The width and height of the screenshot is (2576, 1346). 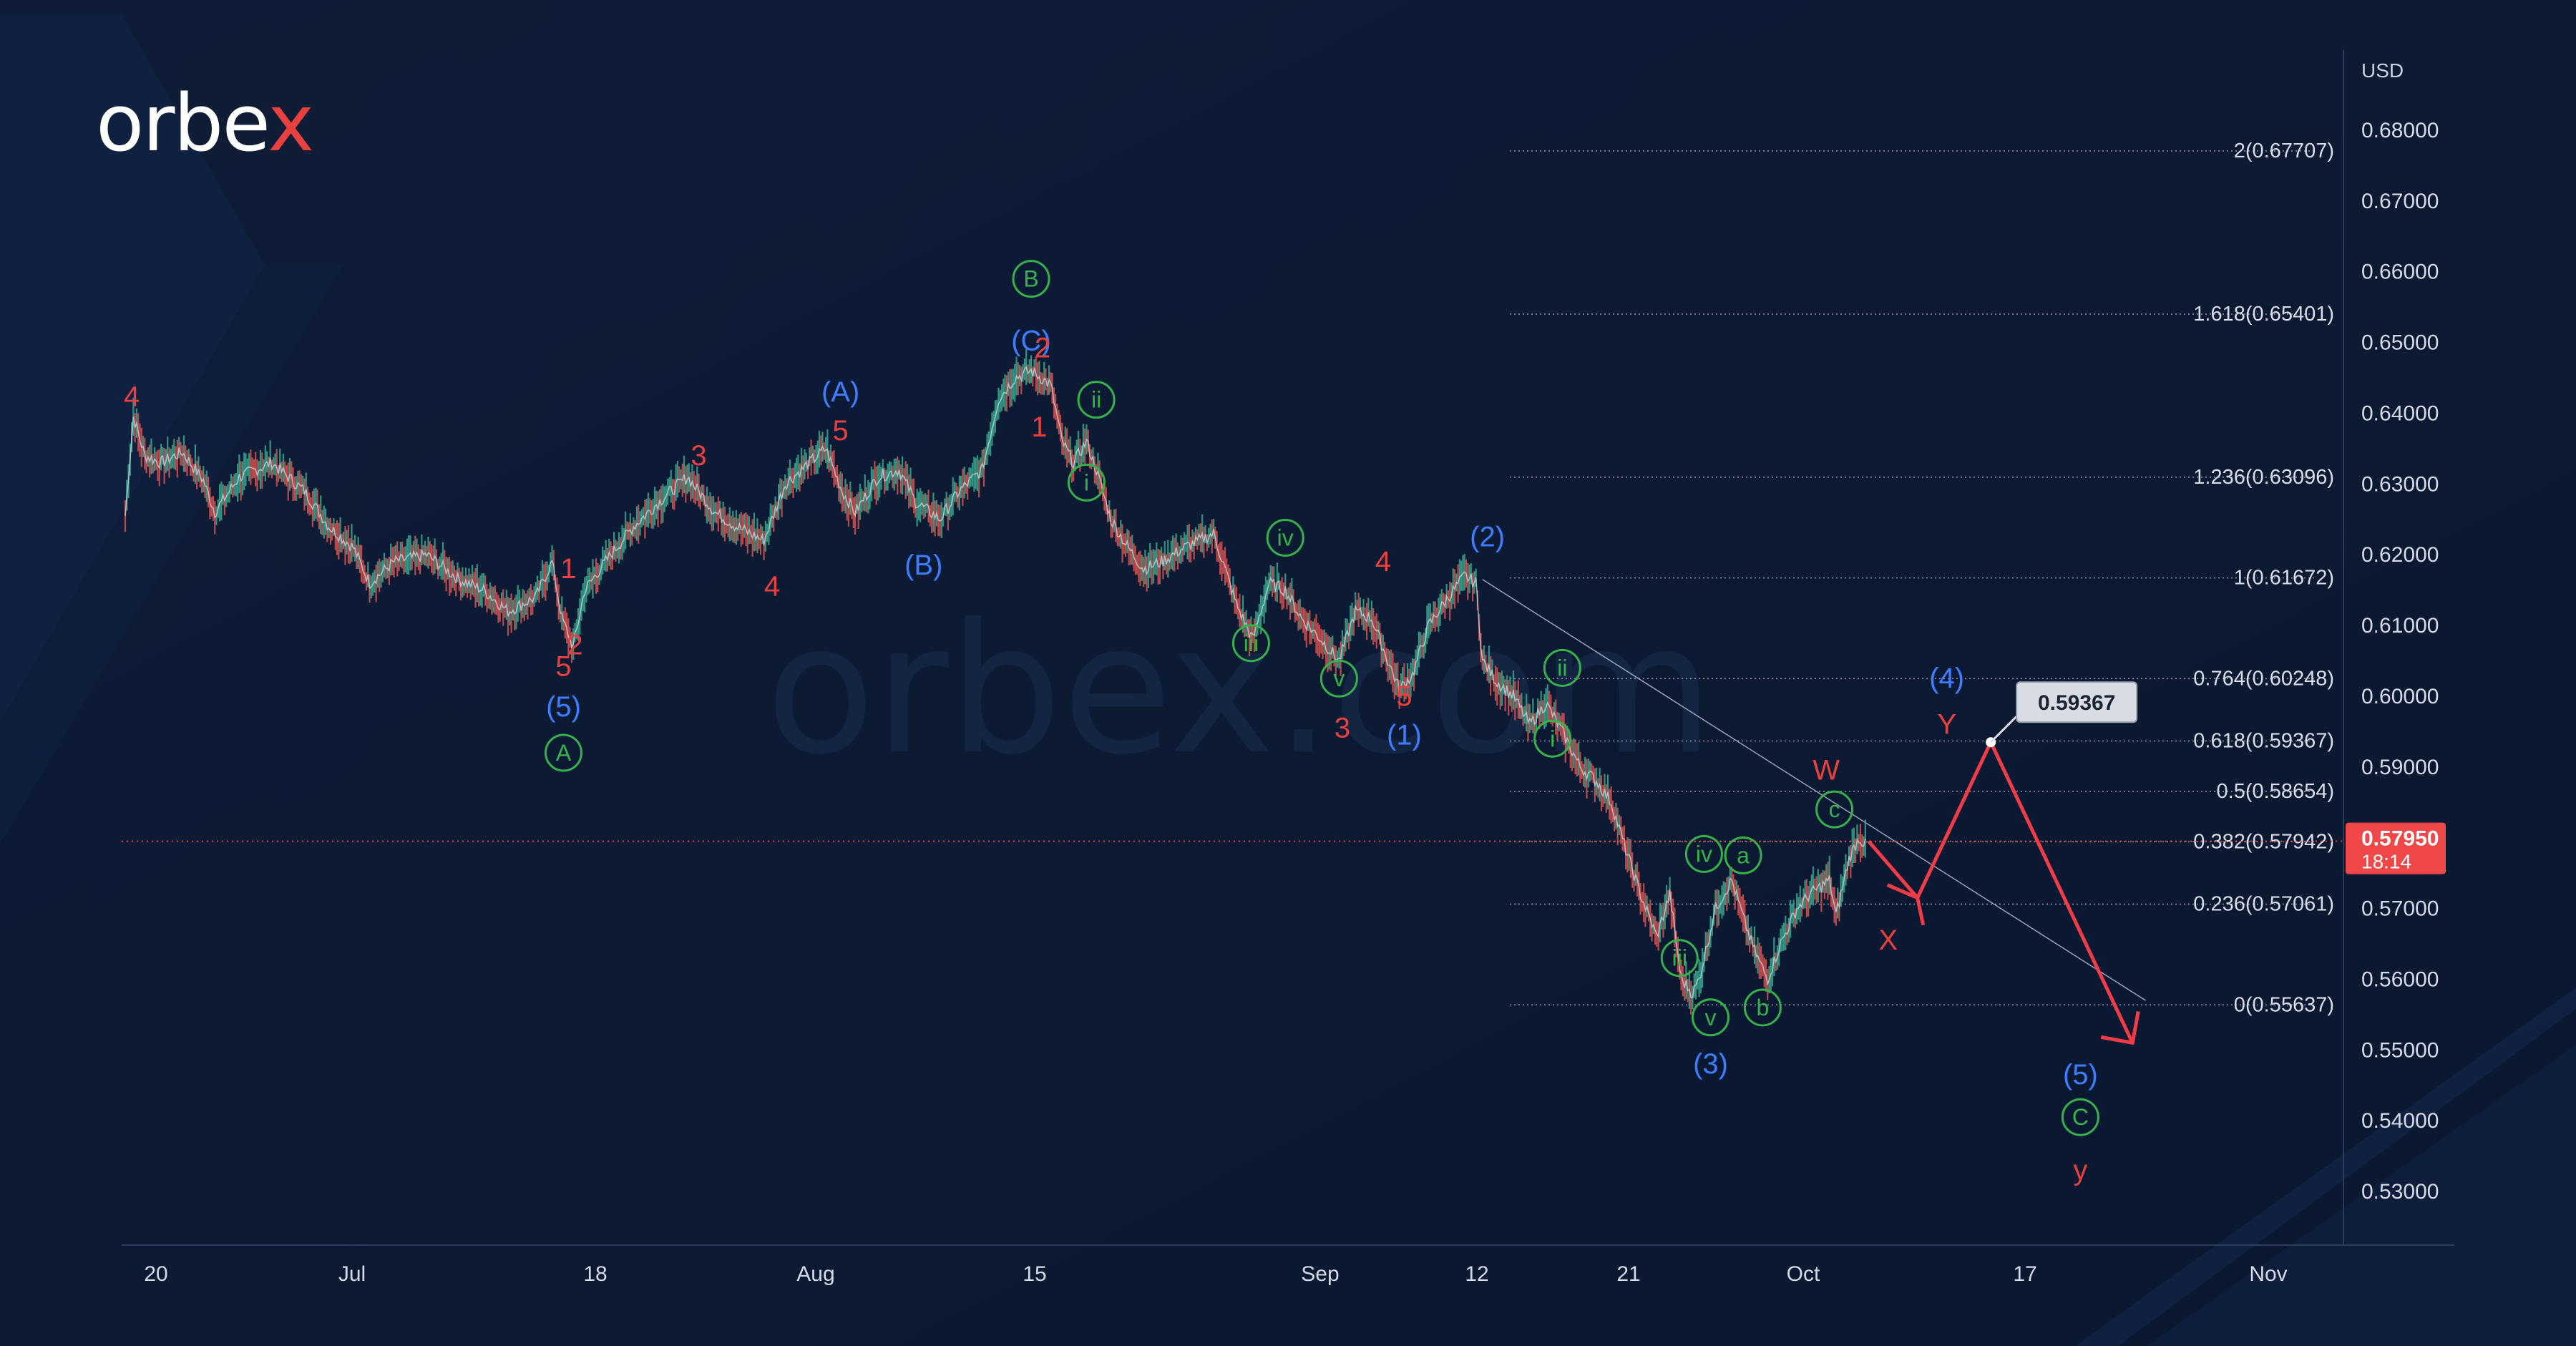 What do you see at coordinates (2263, 741) in the screenshot?
I see `fib-level-label: 0.618(0.59367)` at bounding box center [2263, 741].